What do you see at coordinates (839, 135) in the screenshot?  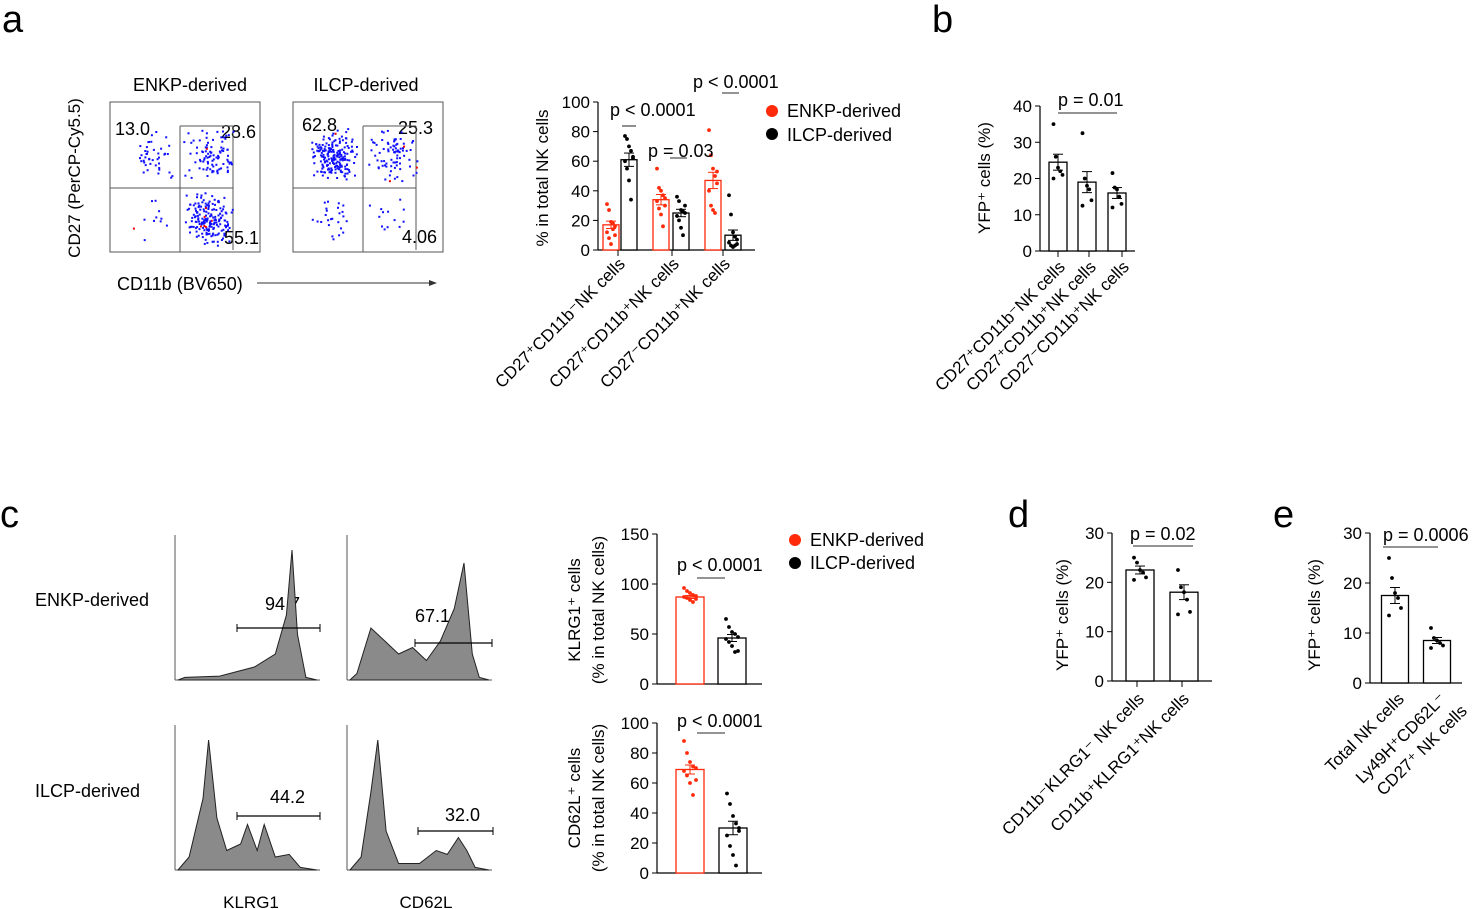 I see `legend-label-ilcp: ILCP-derived` at bounding box center [839, 135].